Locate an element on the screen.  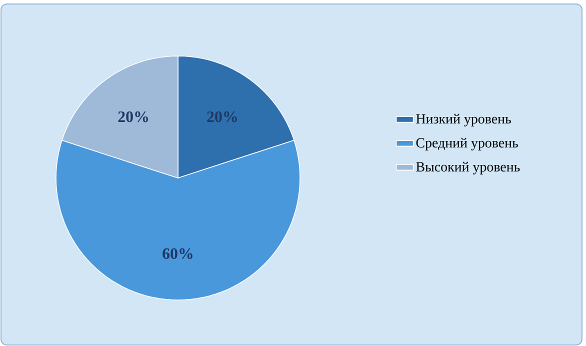
data-label: 60% is located at coordinates (177, 254).